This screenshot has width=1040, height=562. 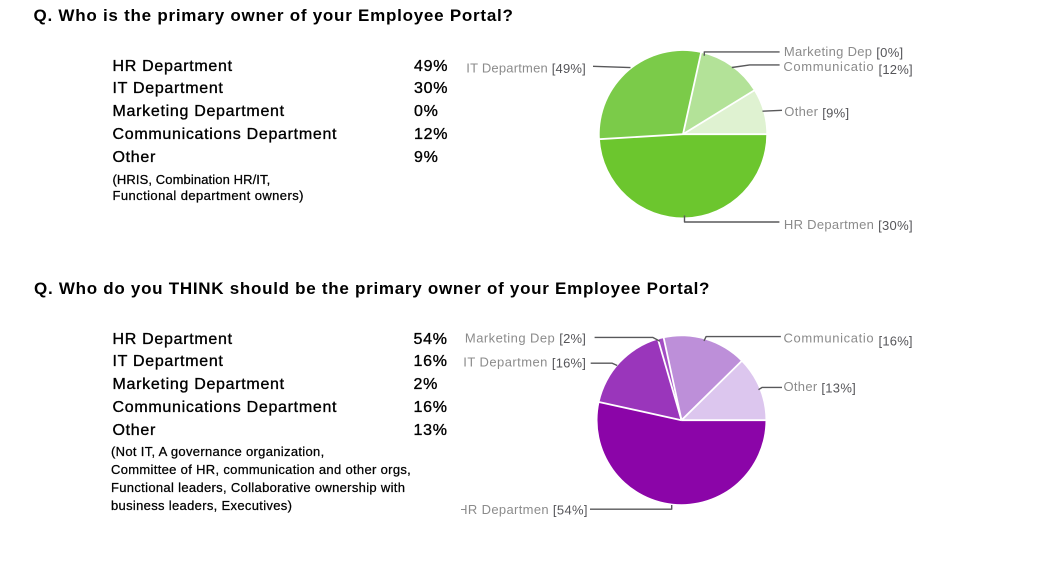 I want to click on svg-text: Marketing Dep [0%], so click(x=844, y=52).